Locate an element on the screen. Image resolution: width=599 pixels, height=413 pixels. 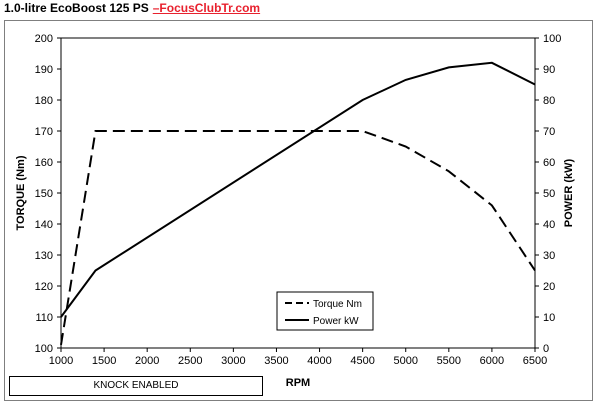
left-tick-label: 110 is located at coordinates (44, 318).